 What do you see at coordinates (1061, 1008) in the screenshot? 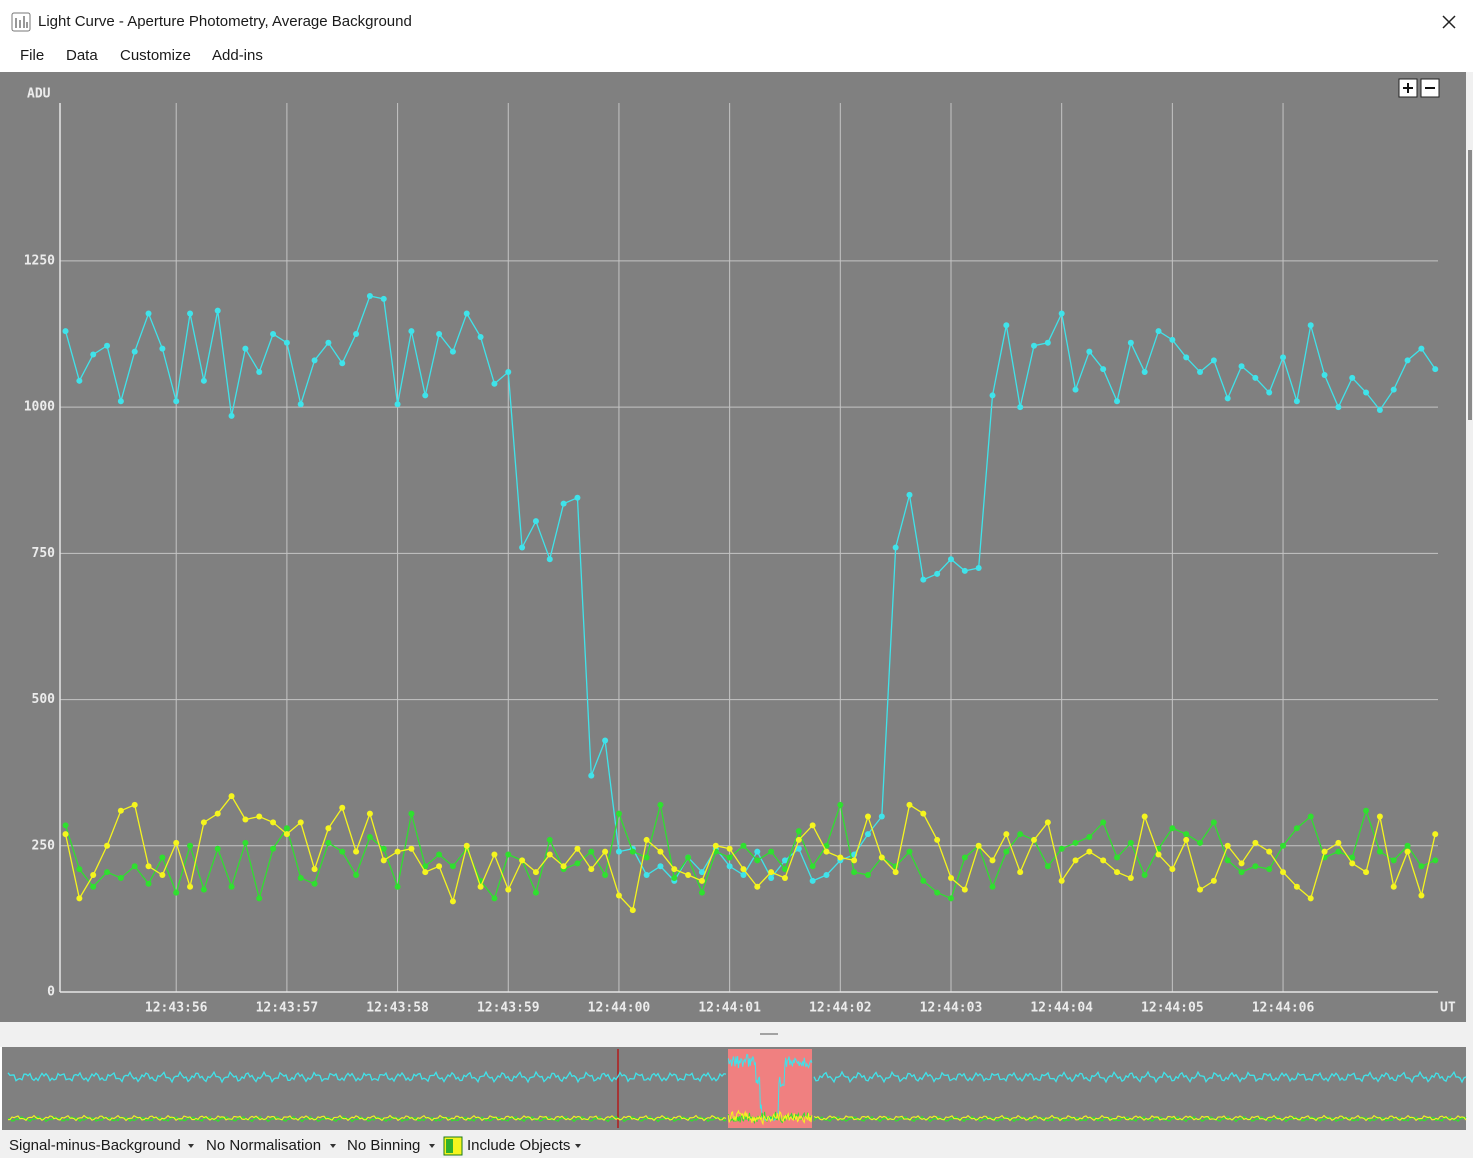
I see `x-tick-label: 12:44:04` at bounding box center [1061, 1008].